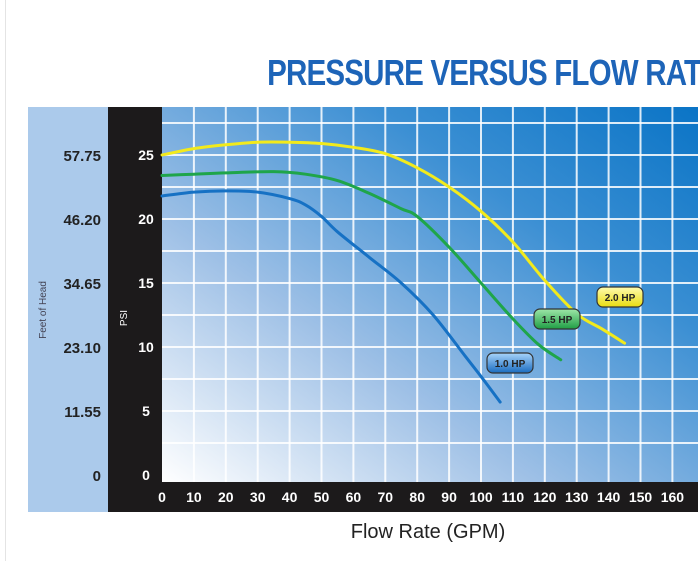 Image resolution: width=700 pixels, height=561 pixels. I want to click on x-tick-label: 120, so click(545, 497).